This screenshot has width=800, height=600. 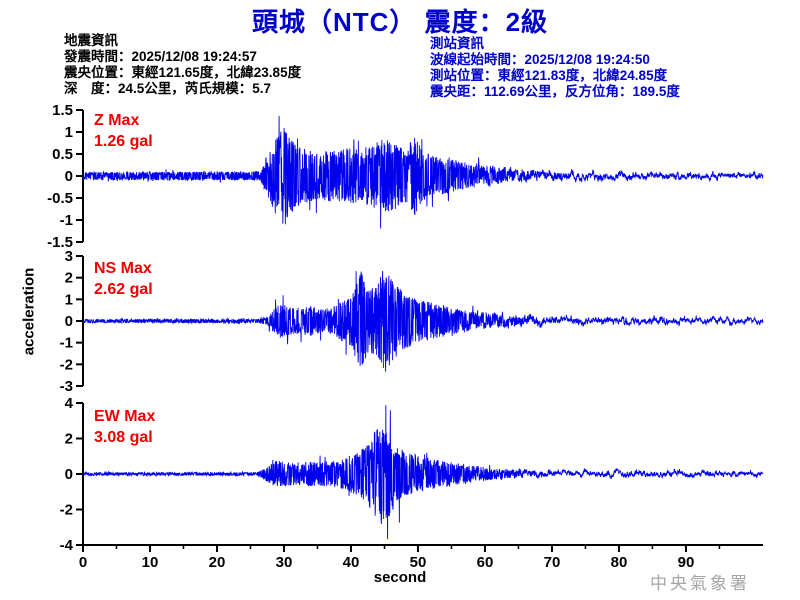 What do you see at coordinates (423, 321) in the screenshot?
I see `waveform-trace-ns` at bounding box center [423, 321].